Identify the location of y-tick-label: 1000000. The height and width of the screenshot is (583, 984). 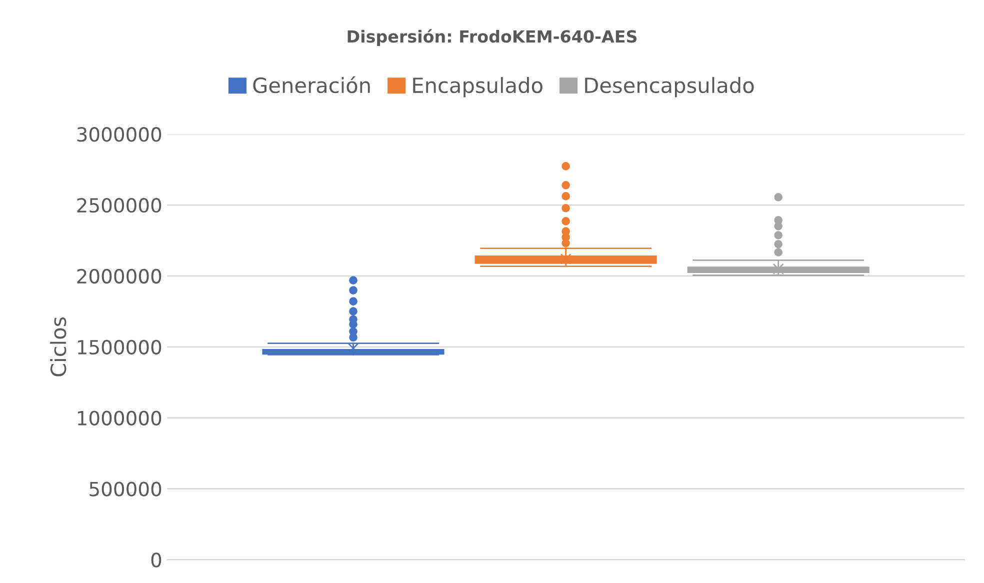
(120, 418).